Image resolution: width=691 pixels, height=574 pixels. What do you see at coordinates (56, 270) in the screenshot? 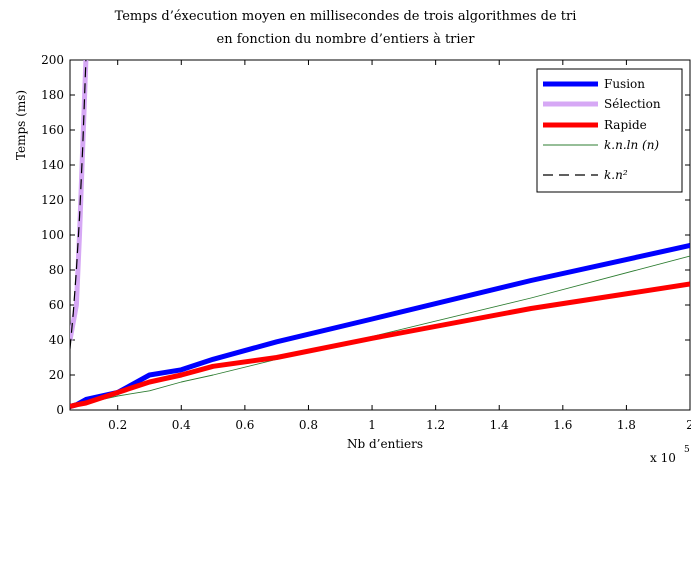
I see `y-tick-label: 80` at bounding box center [56, 270].